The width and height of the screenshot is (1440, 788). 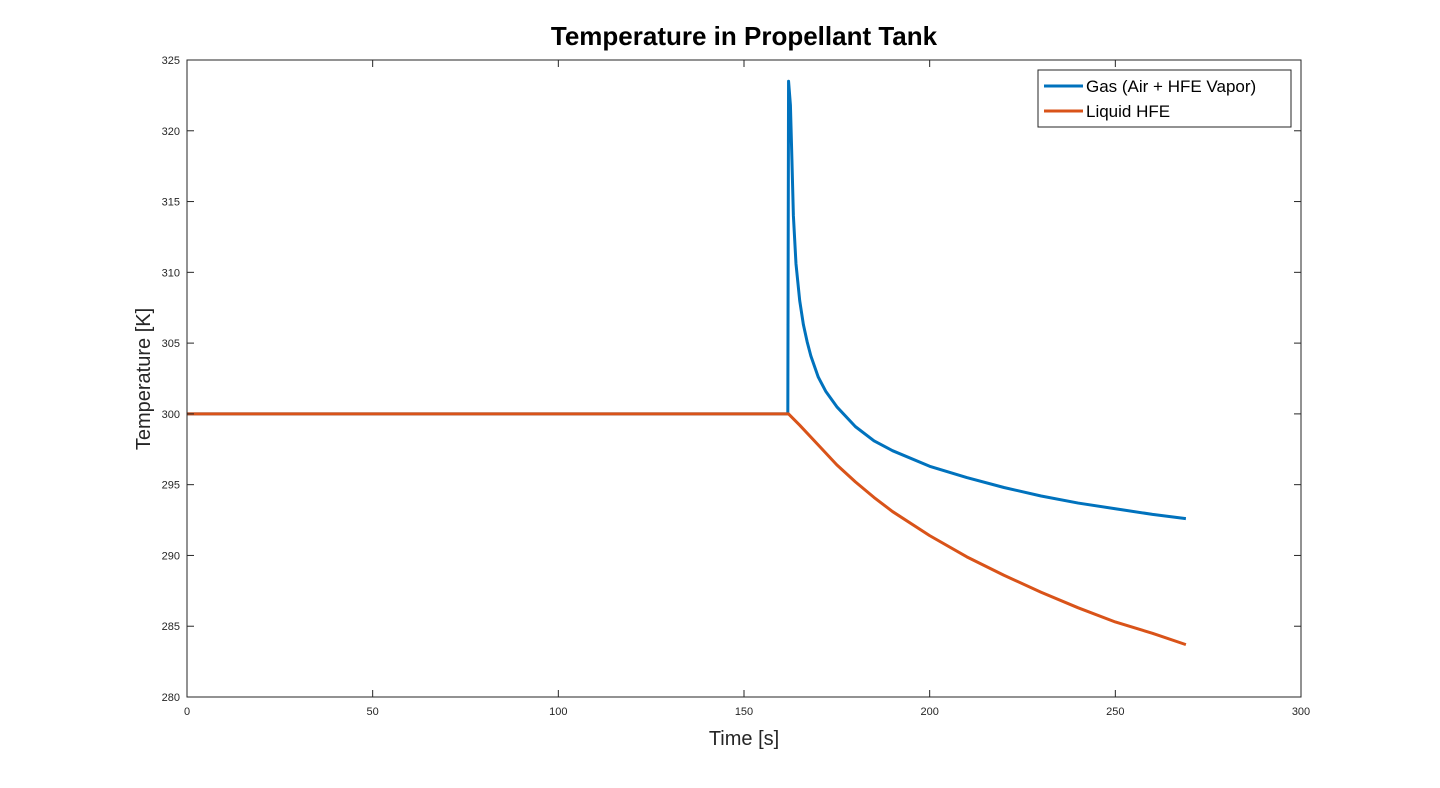 I want to click on y-tick-label: 320, so click(x=171, y=132).